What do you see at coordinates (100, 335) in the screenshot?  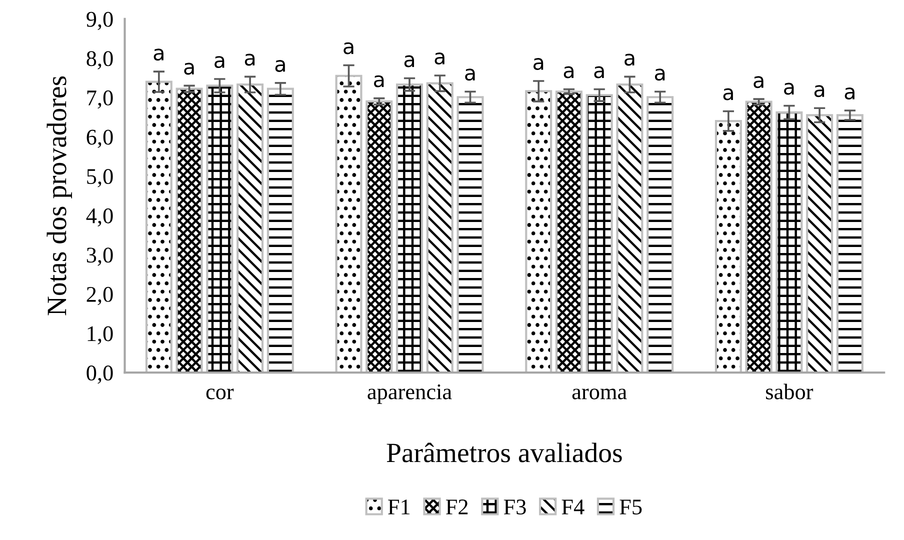 I see `y-tick-label: 1,0` at bounding box center [100, 335].